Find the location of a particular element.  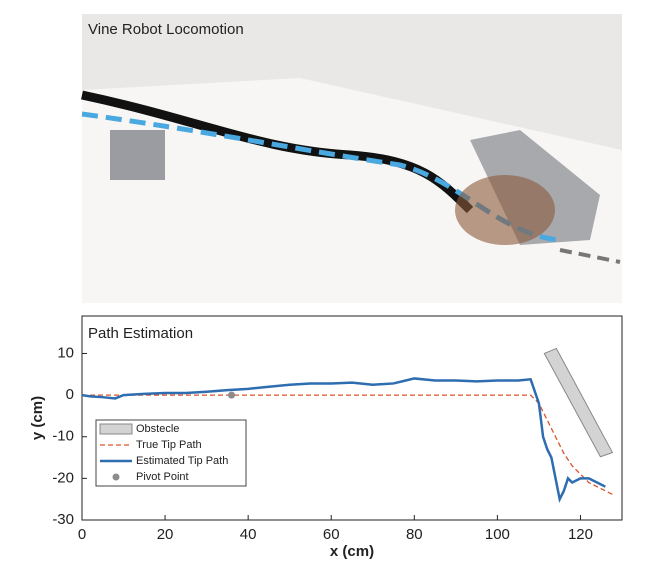

legend-marker is located at coordinates (116, 477).